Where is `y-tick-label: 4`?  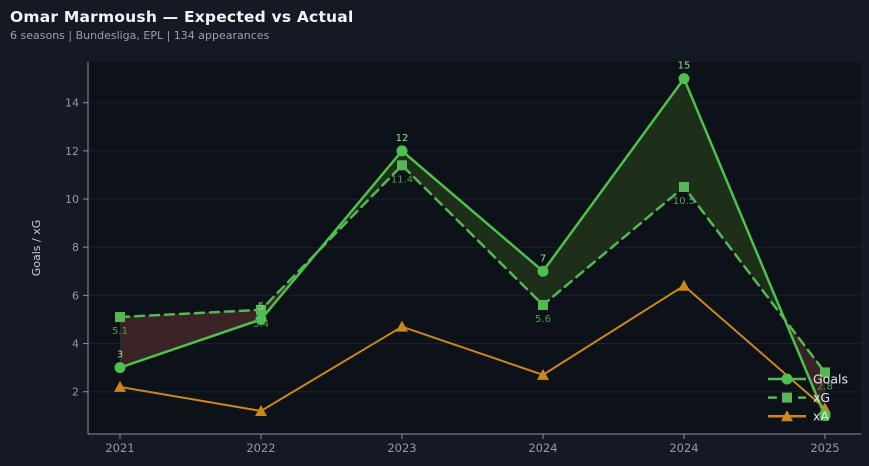
y-tick-label: 4 is located at coordinates (75, 344).